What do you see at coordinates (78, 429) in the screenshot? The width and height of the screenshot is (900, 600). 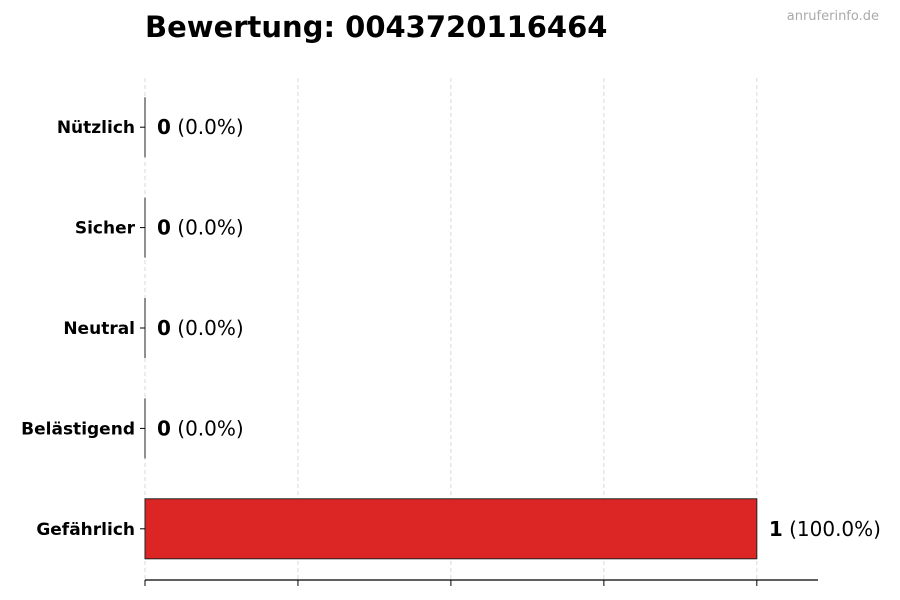 I see `category-label: Belästigend` at bounding box center [78, 429].